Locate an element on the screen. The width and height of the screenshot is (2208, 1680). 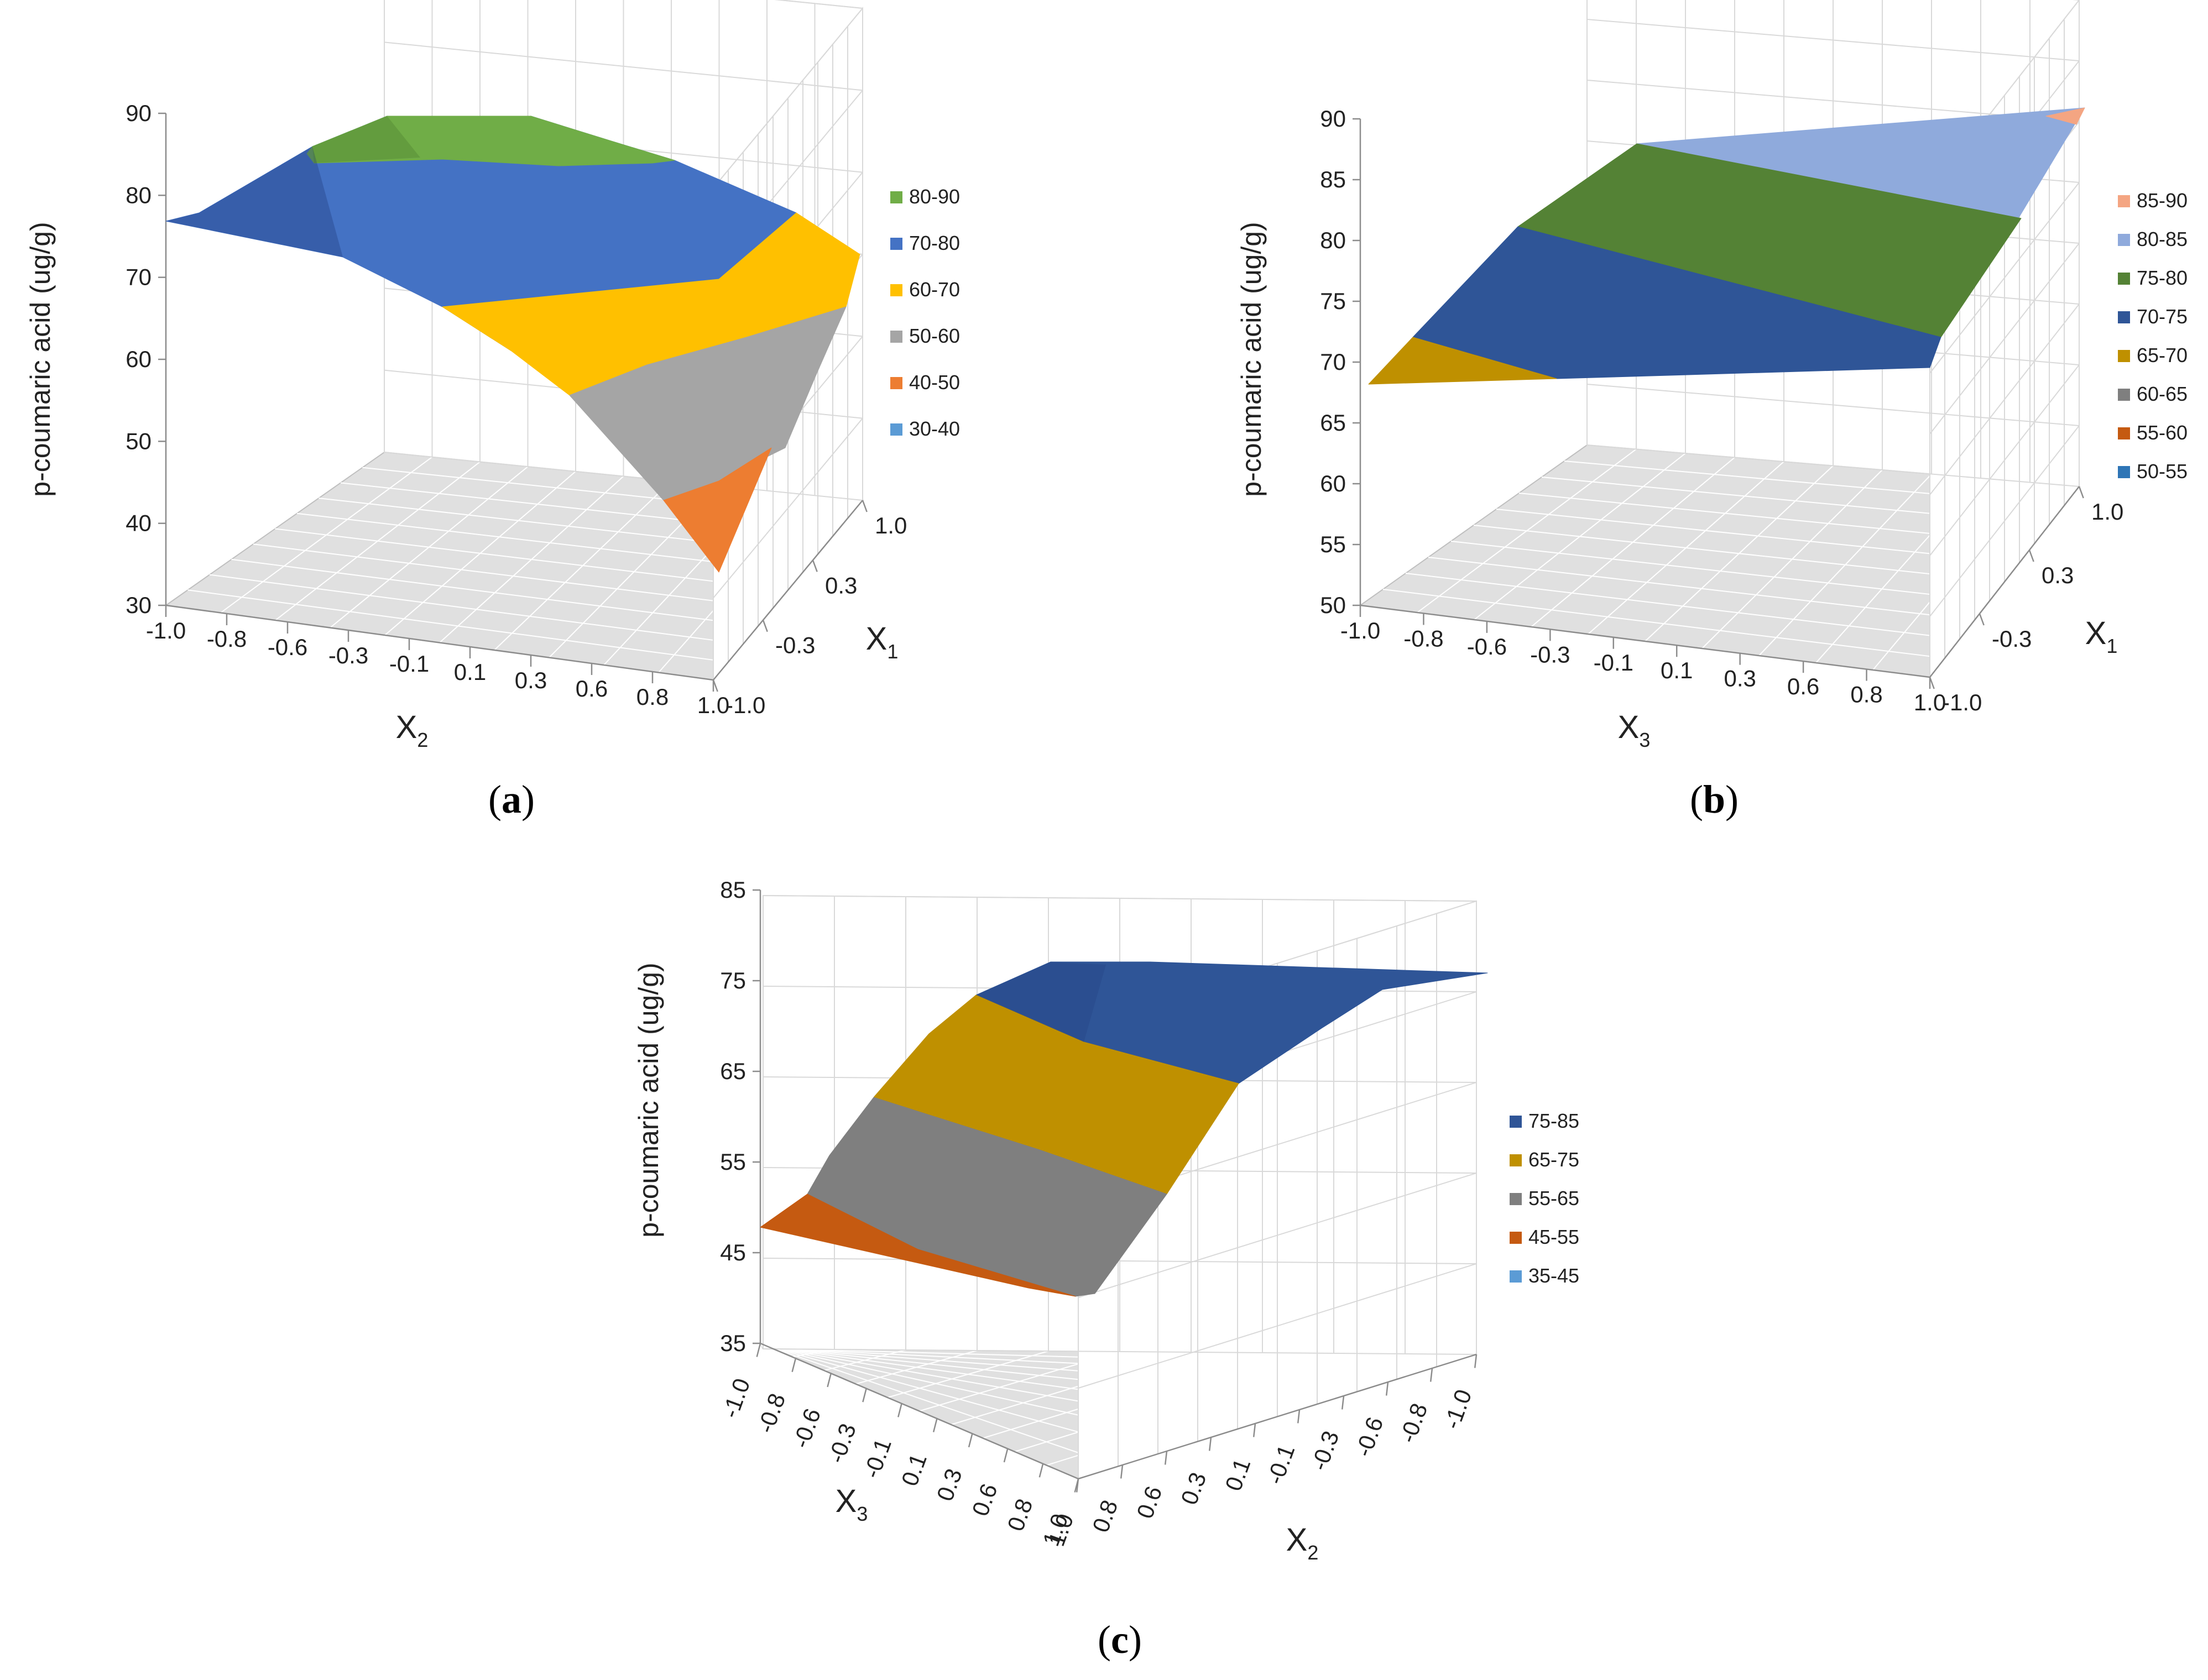
legend-label: 55-60 is located at coordinates (2162, 432).